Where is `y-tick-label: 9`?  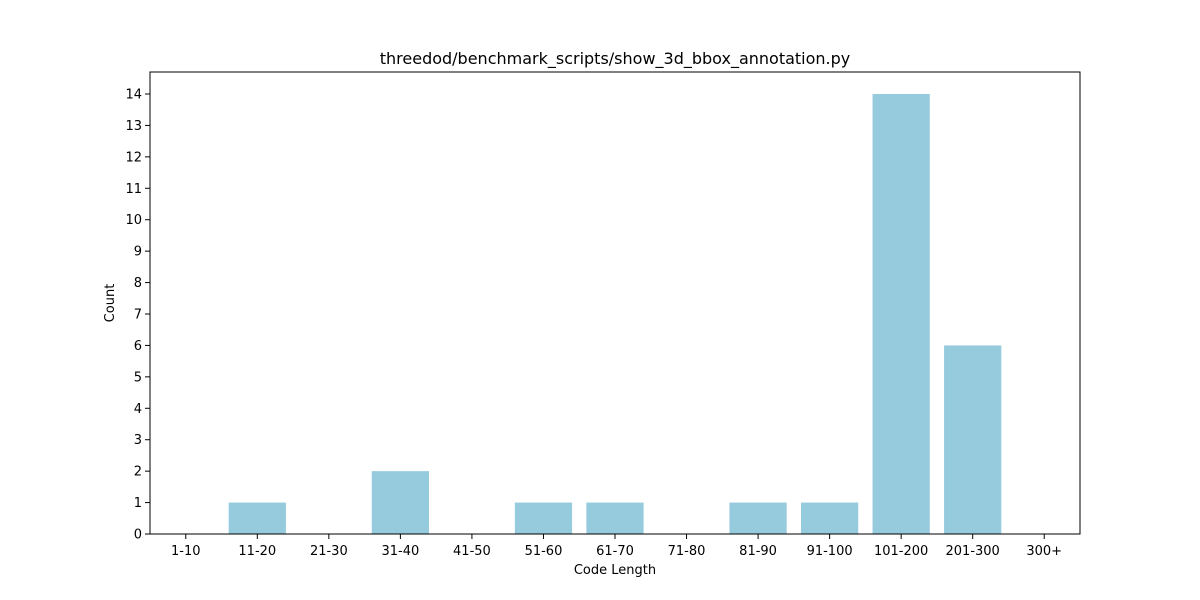
y-tick-label: 9 is located at coordinates (138, 252).